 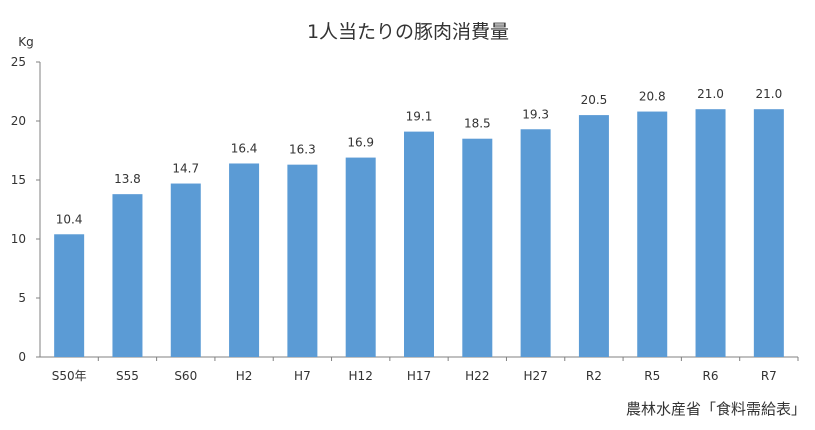 I want to click on x-tick-label: H17, so click(x=419, y=376).